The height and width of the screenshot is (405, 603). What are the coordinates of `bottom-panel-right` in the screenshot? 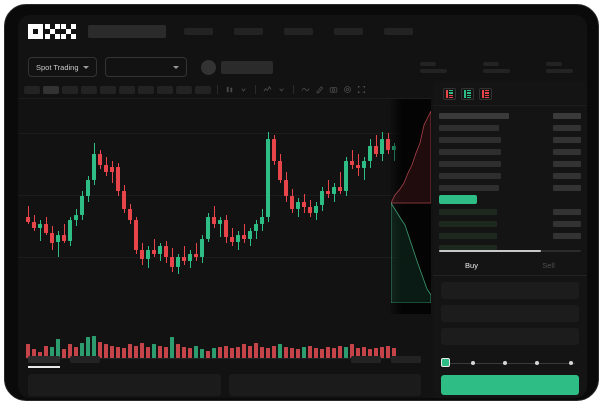 It's located at (324, 385).